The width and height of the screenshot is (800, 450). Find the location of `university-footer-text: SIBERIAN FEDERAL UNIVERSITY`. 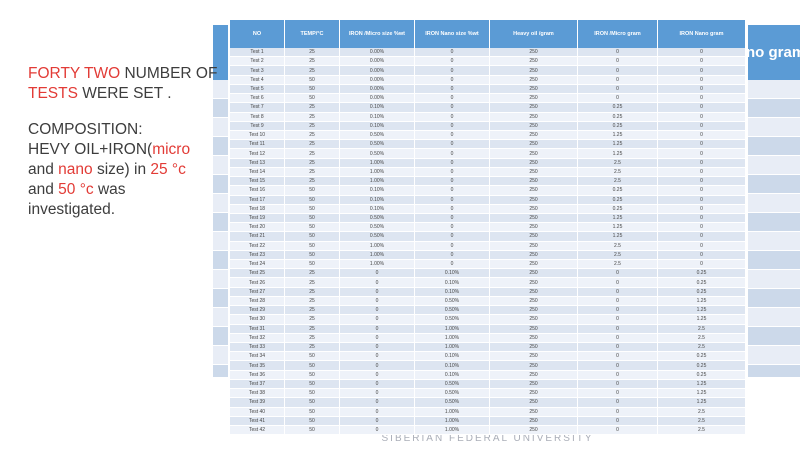

university-footer-text: SIBERIAN FEDERAL UNIVERSITY is located at coordinates (487, 438).